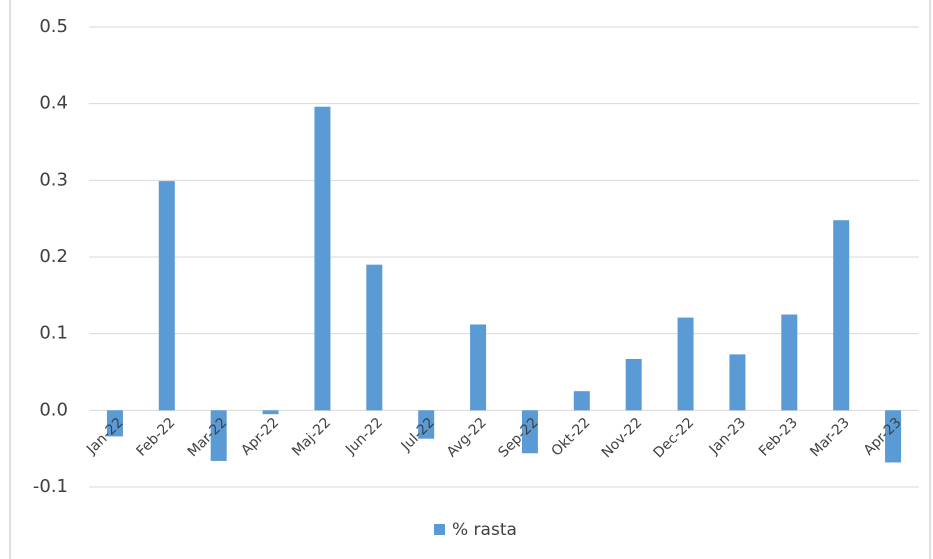 This screenshot has height=559, width=933. I want to click on x-tick-label: Jun-22, so click(364, 437).